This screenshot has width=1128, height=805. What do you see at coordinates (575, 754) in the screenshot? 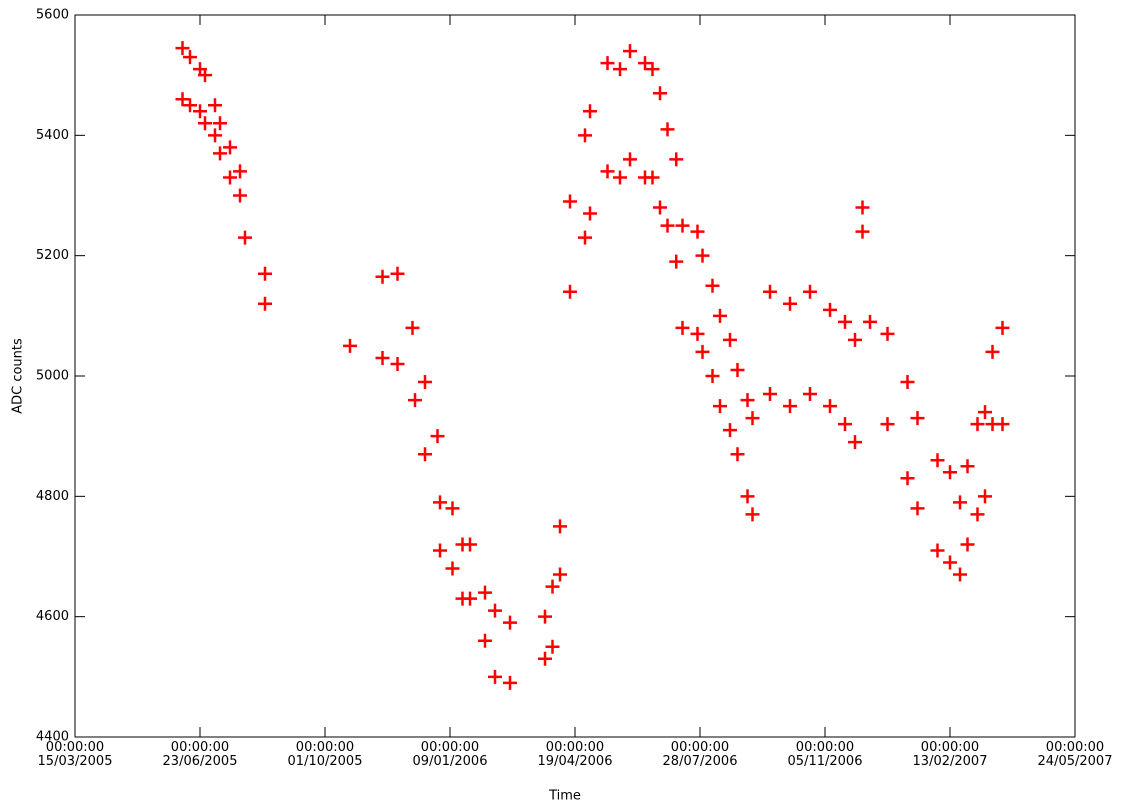
I see `x-tick-label: 00:00:00 19/04/2006` at bounding box center [575, 754].